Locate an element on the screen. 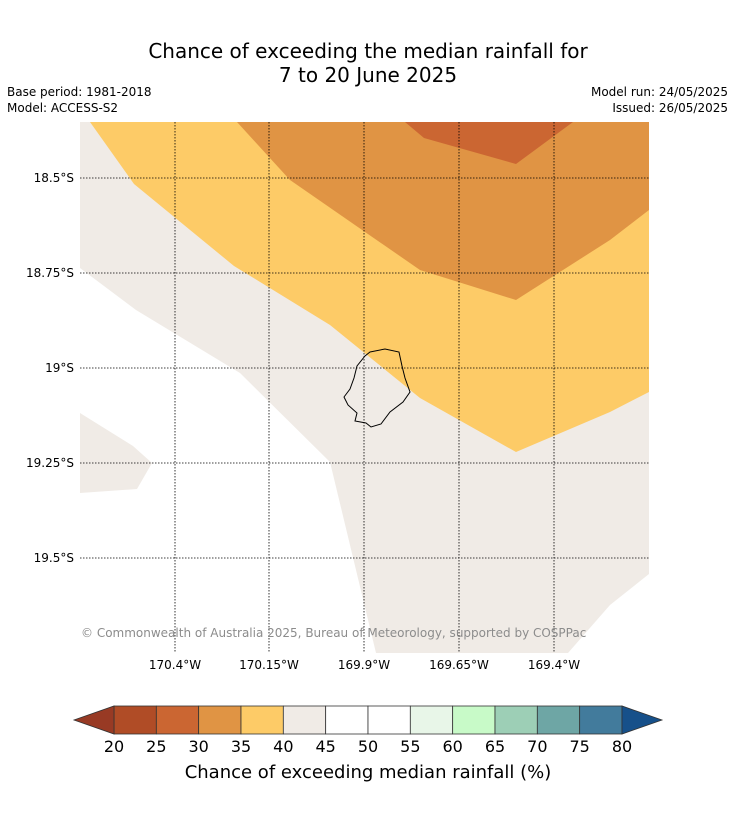 This screenshot has height=816, width=736. colorbar-tick-label: 25 is located at coordinates (156, 746).